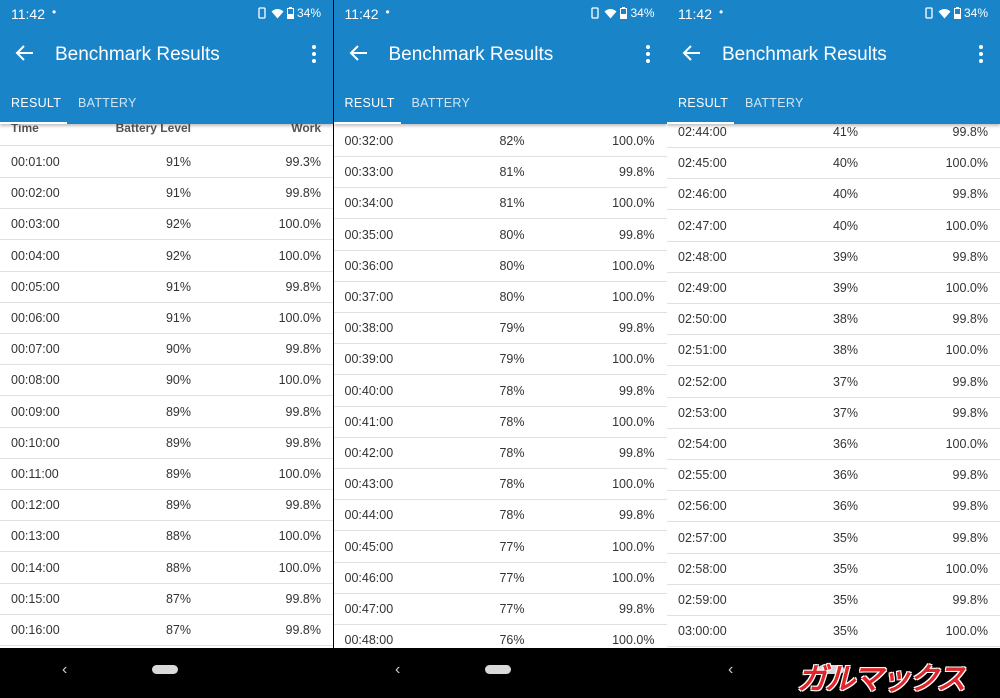 Image resolution: width=1000 pixels, height=698 pixels. What do you see at coordinates (369, 453) in the screenshot?
I see `cell-time: 00:42:00` at bounding box center [369, 453].